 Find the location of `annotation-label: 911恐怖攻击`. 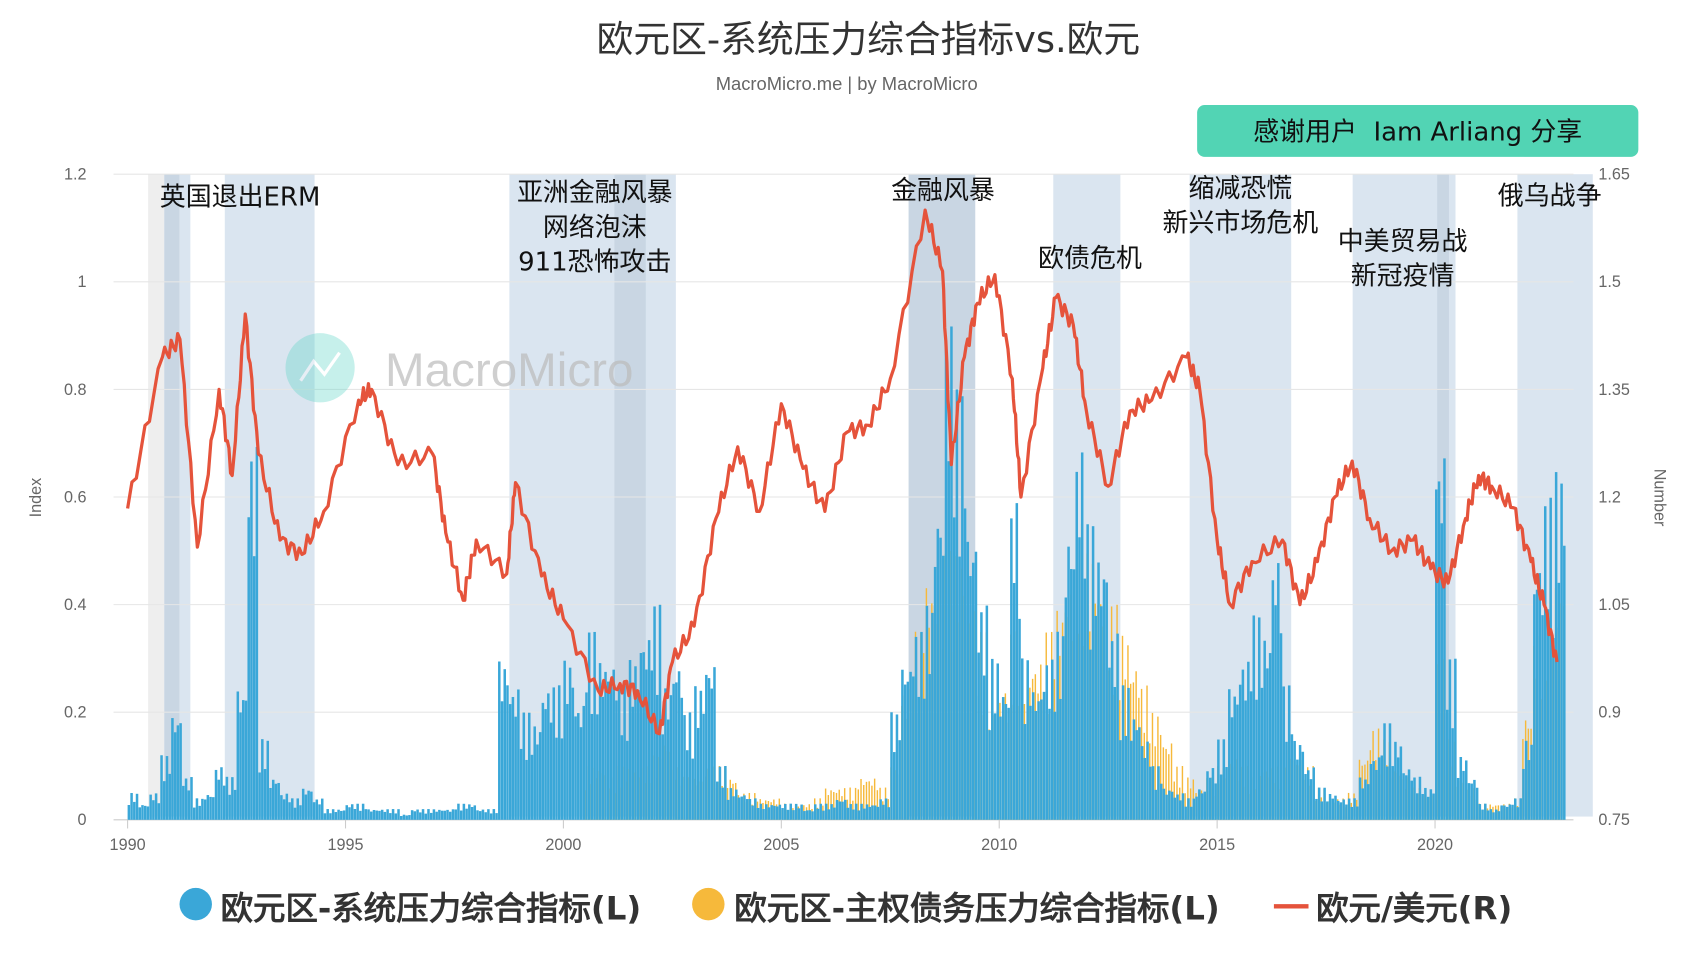

annotation-label: 911恐怖攻击 is located at coordinates (594, 262).